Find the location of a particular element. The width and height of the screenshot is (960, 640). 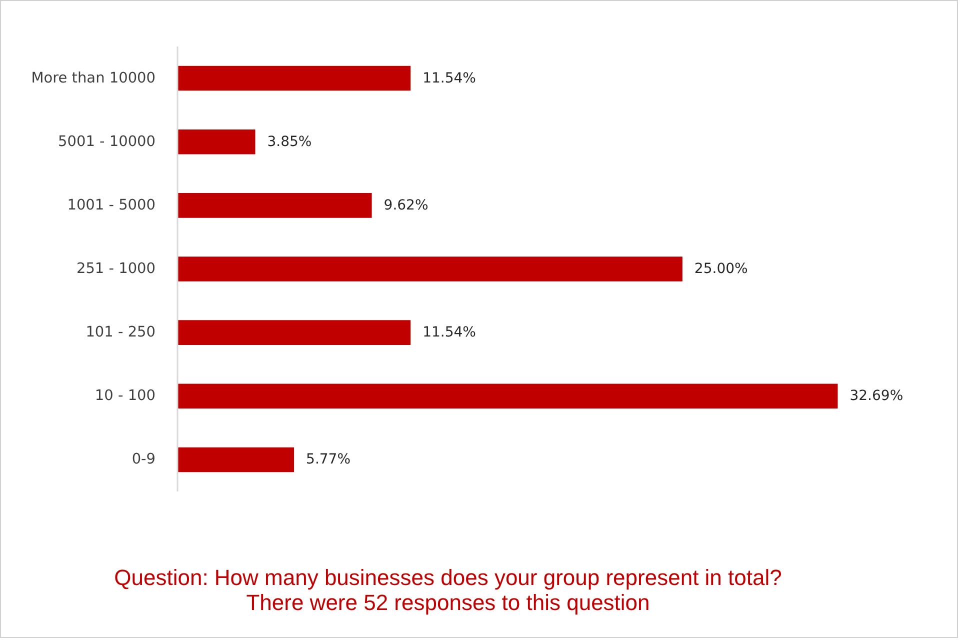

y-tick-label: 251 - 1000 is located at coordinates (116, 269).